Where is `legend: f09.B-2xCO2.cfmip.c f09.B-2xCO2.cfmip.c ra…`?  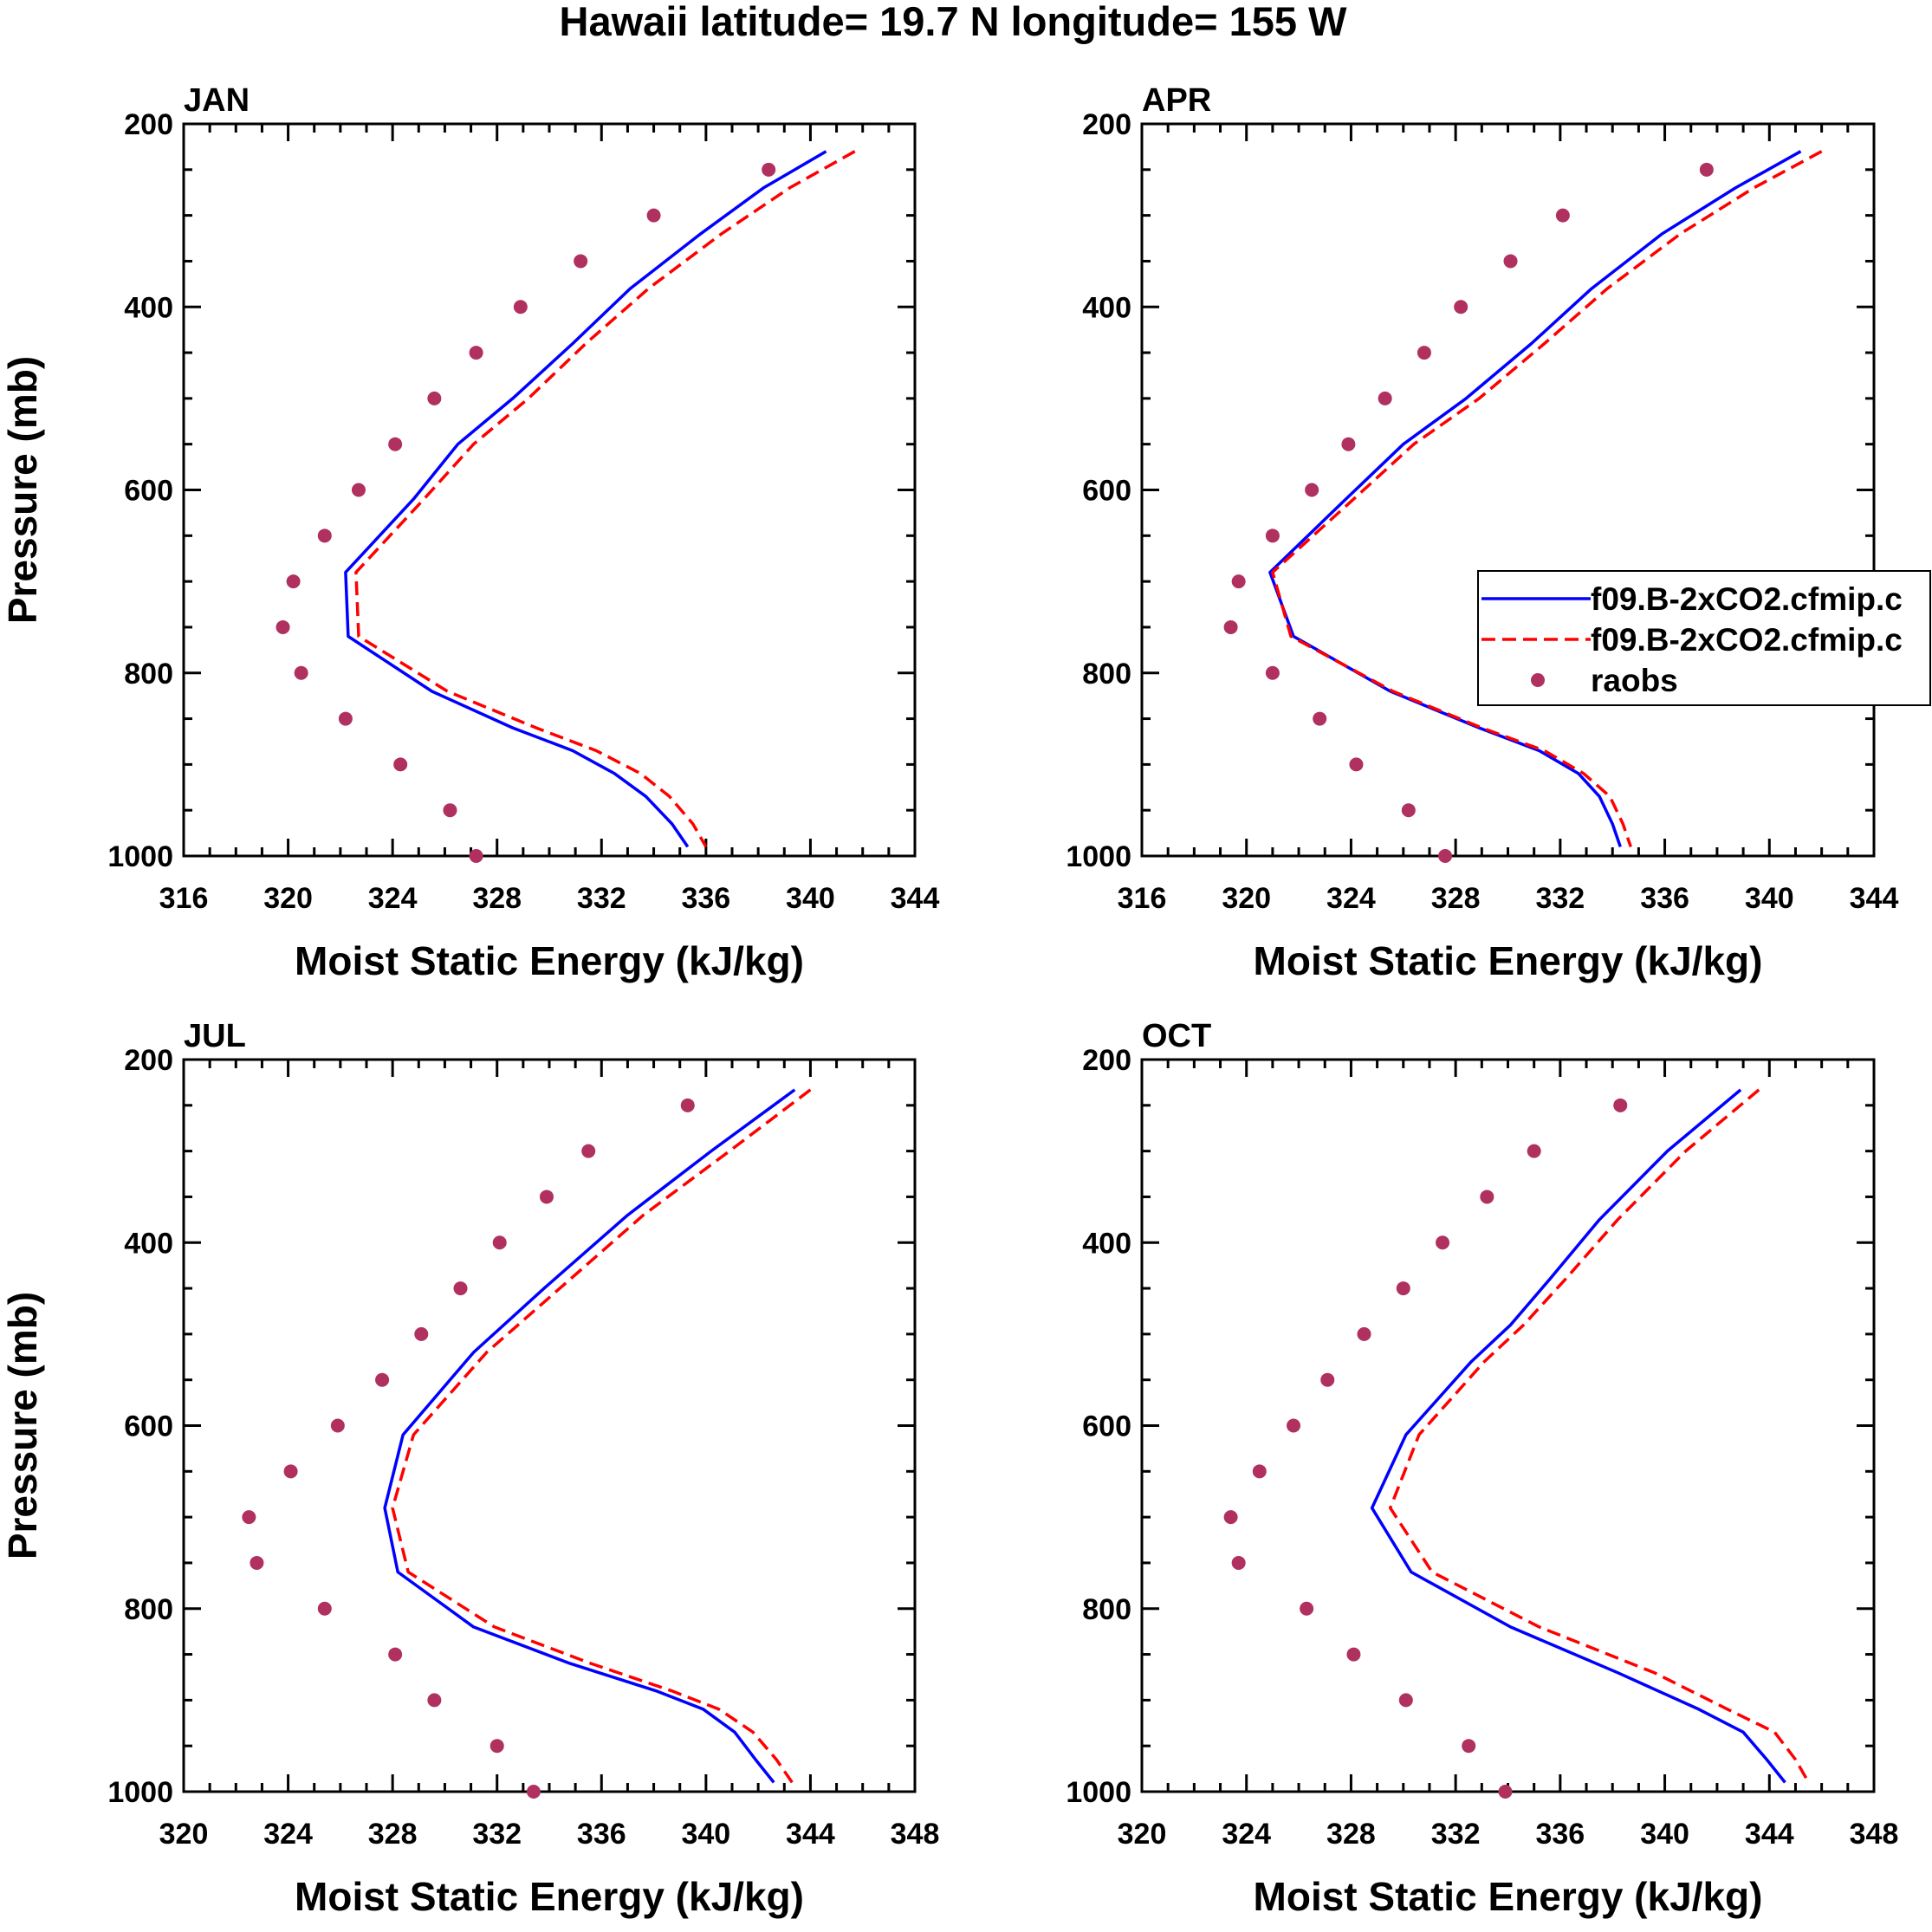
legend: f09.B-2xCO2.cfmip.c f09.B-2xCO2.cfmip.c ra… is located at coordinates (1704, 638).